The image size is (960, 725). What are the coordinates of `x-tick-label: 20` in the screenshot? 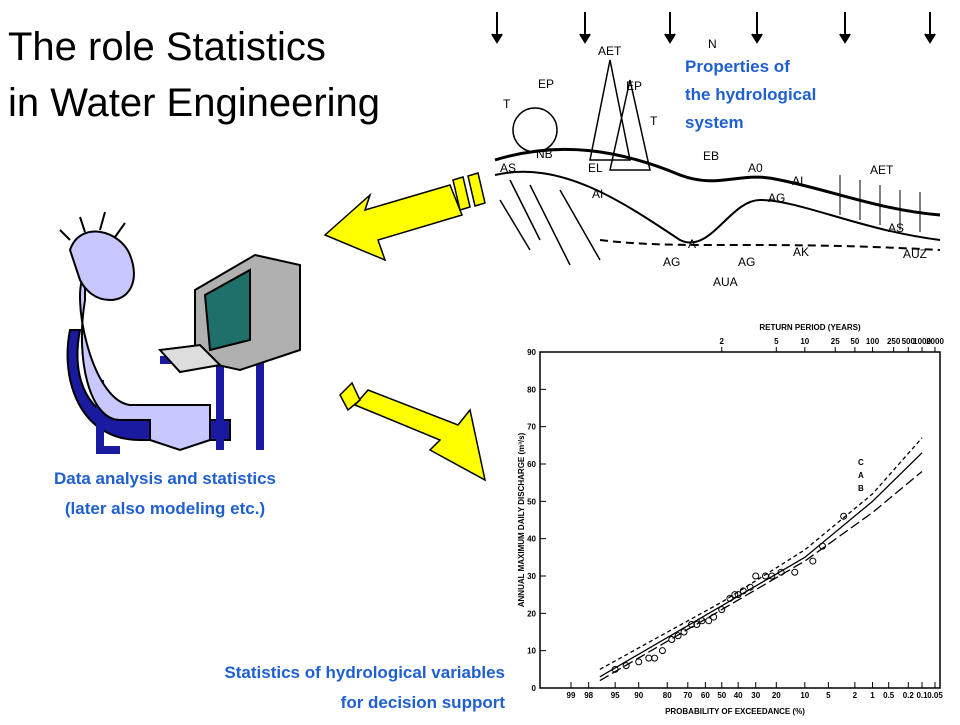 It's located at (776, 695).